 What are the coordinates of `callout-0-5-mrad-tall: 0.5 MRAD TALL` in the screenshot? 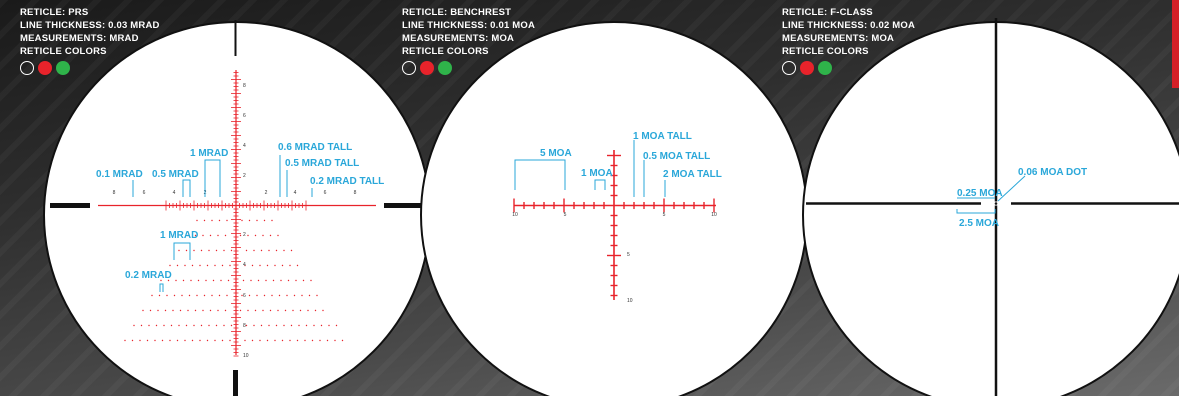 It's located at (322, 163).